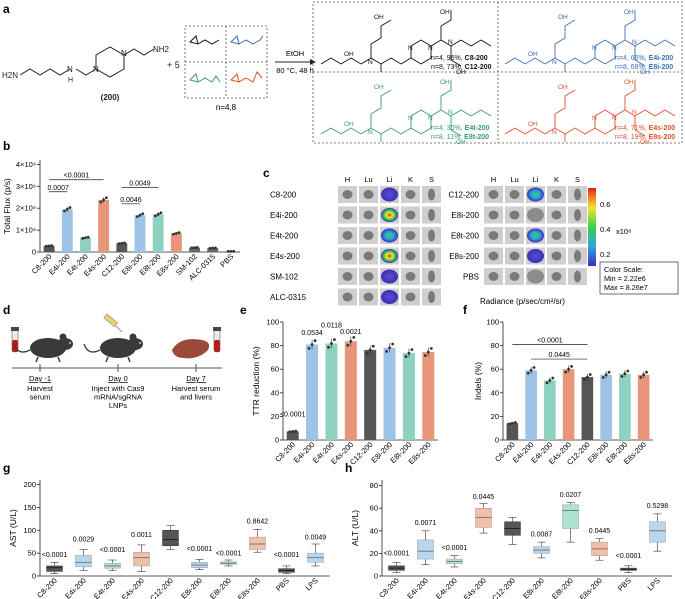 The width and height of the screenshot is (685, 599). Describe the element at coordinates (590, 42) in the screenshot. I see `product-structure-1: OH OH OH OH N N N N` at that location.